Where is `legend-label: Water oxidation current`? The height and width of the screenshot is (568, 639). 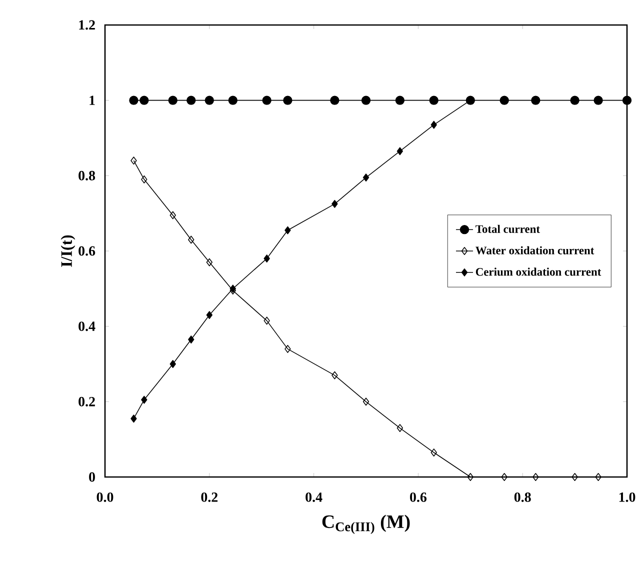
legend-label: Water oxidation current is located at coordinates (535, 250).